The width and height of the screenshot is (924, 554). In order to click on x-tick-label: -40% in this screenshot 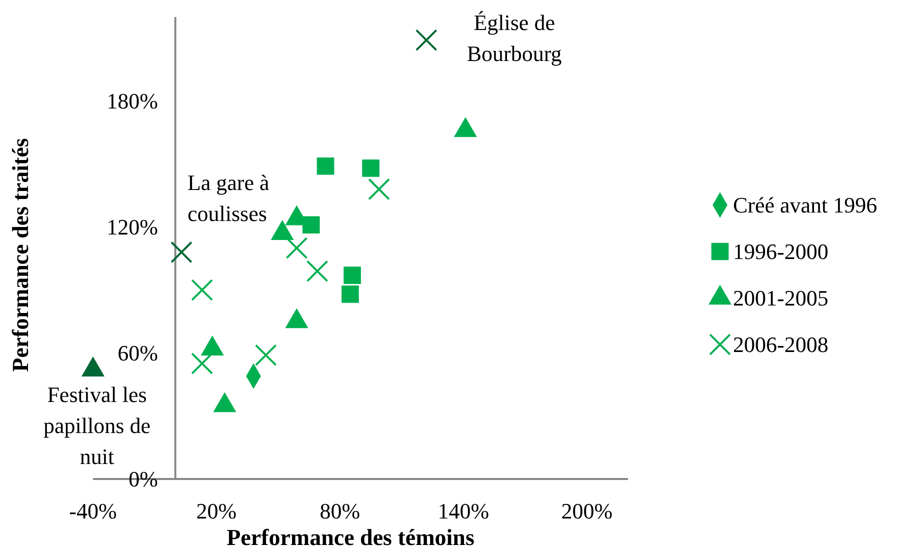, I will do `click(93, 511)`.